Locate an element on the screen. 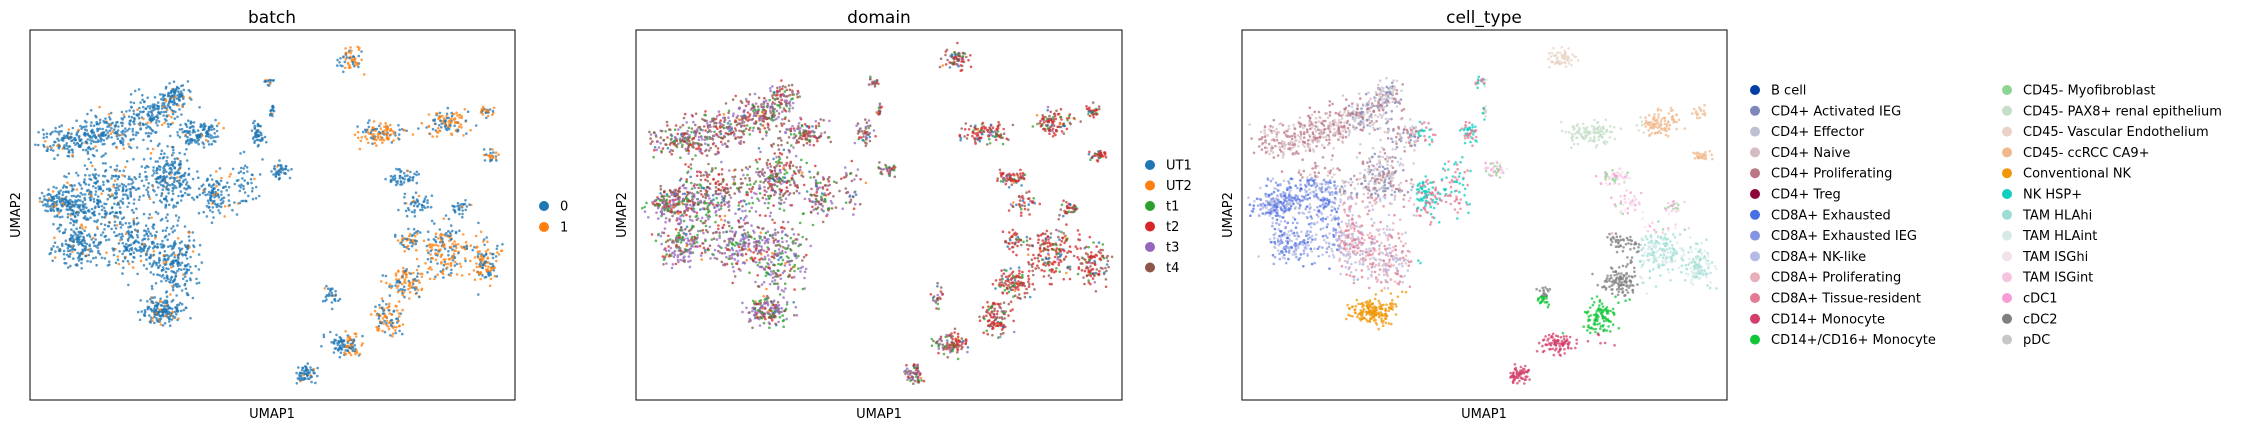  legend: UT1 UT2 t1 t2 t3 t4 is located at coordinates (1168, 217).